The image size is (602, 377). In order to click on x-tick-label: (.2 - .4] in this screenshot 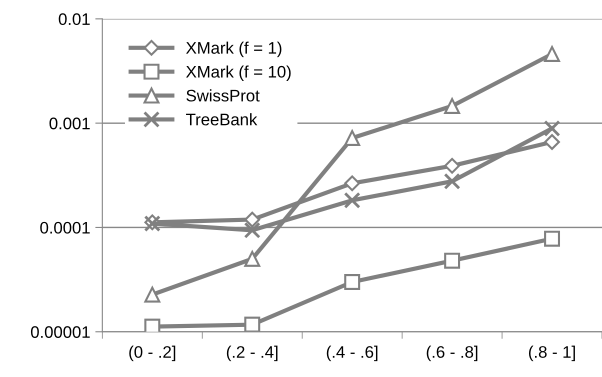, I will do `click(252, 354)`.